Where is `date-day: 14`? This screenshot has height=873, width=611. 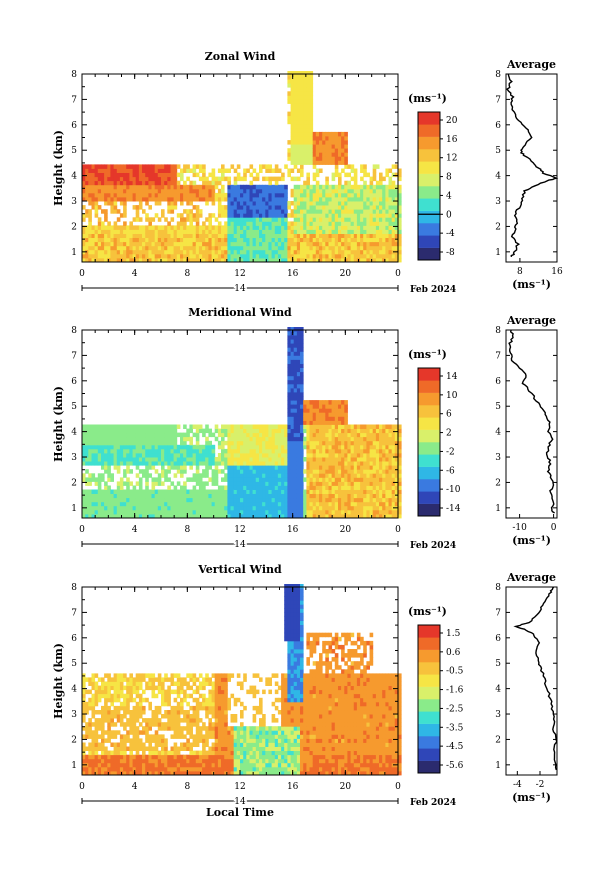
date-day: 14 is located at coordinates (240, 545).